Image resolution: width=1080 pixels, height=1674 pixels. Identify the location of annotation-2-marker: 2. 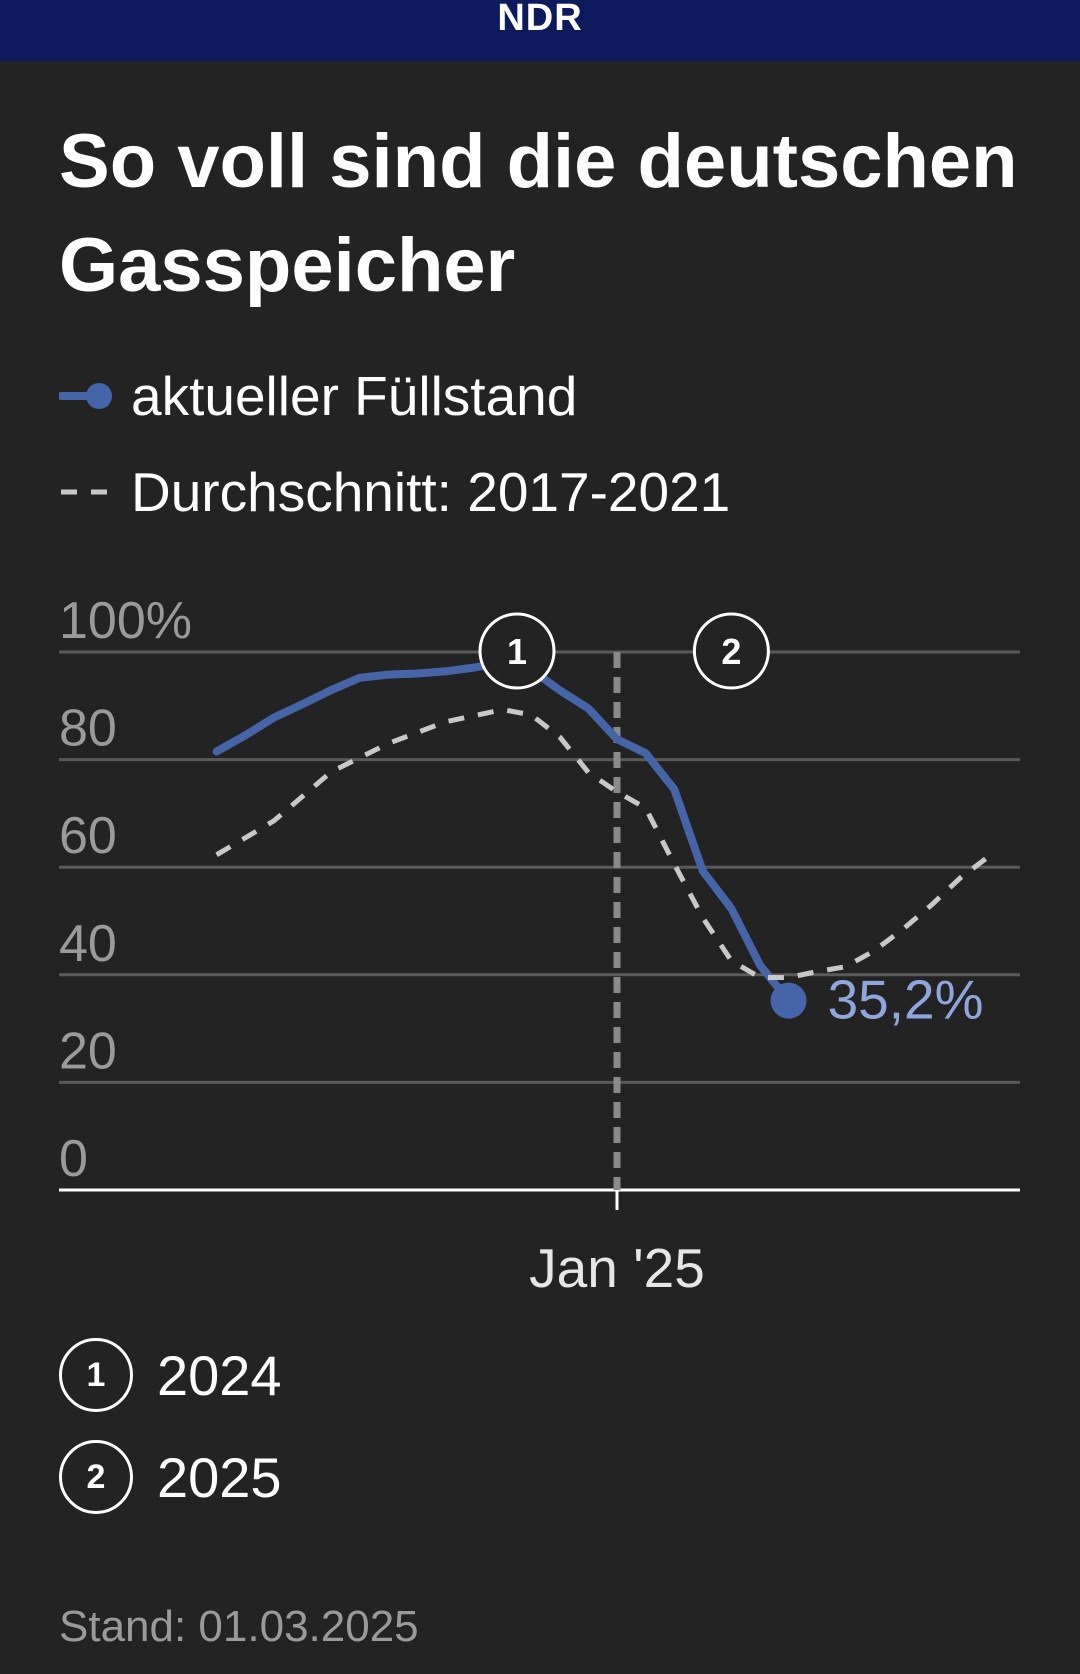
(96, 1477).